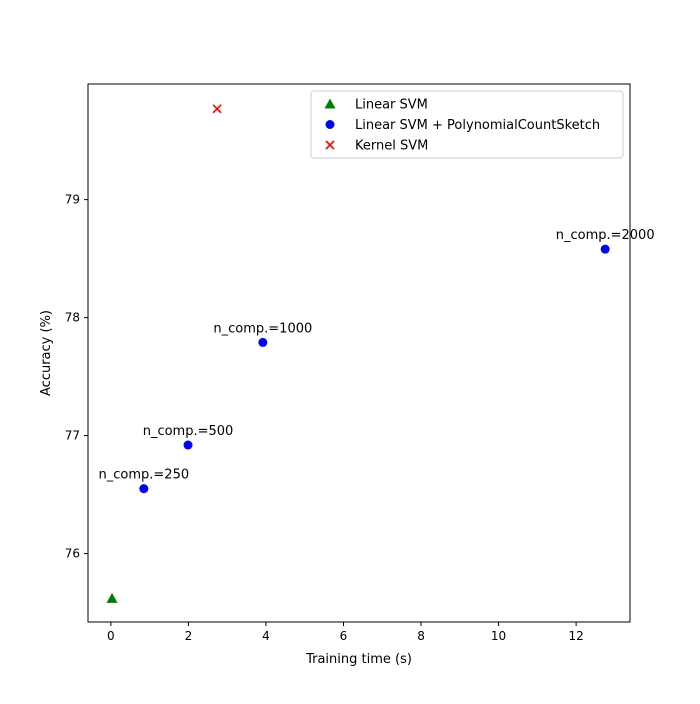 The image size is (700, 704). What do you see at coordinates (391, 105) in the screenshot?
I see `legend-label: Linear SVM` at bounding box center [391, 105].